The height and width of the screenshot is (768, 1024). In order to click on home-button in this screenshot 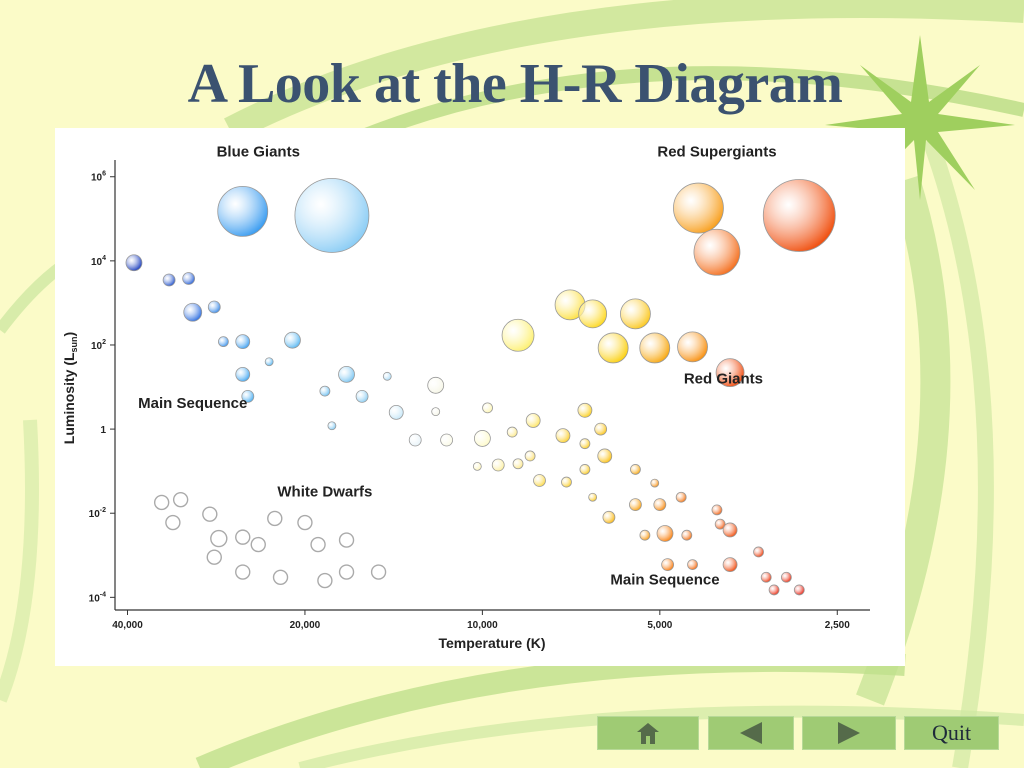, I will do `click(648, 733)`.